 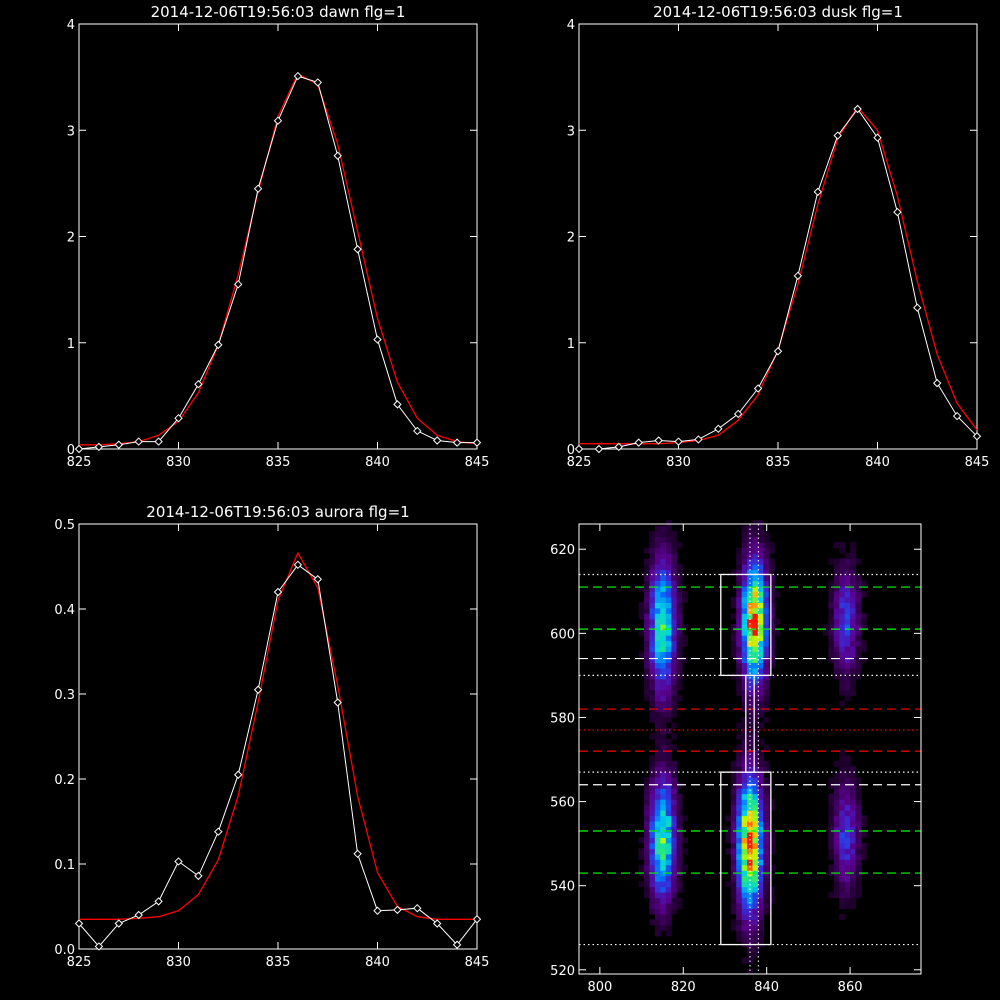 What do you see at coordinates (571, 450) in the screenshot?
I see `y-tick-label: 0` at bounding box center [571, 450].